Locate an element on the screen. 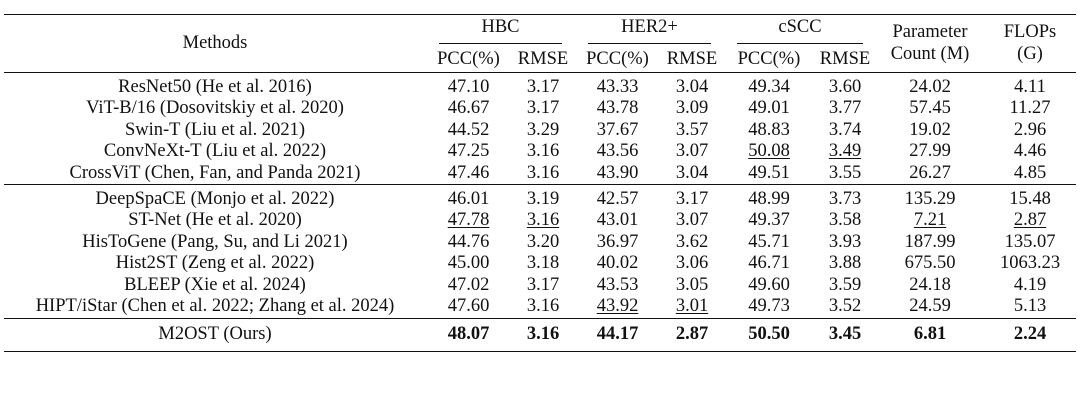 Image resolution: width=1080 pixels, height=406 pixels. metric-cell: 36.97 is located at coordinates (617, 241).